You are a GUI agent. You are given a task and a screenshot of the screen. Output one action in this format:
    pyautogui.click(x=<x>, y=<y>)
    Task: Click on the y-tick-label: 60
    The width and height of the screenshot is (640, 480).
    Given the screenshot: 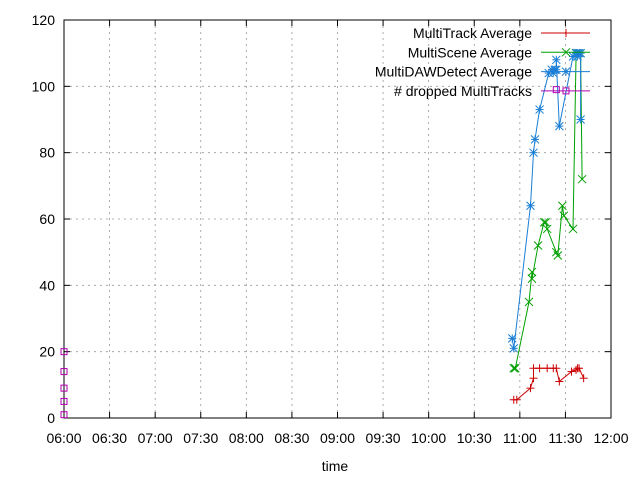 What is the action you would take?
    pyautogui.click(x=47, y=219)
    